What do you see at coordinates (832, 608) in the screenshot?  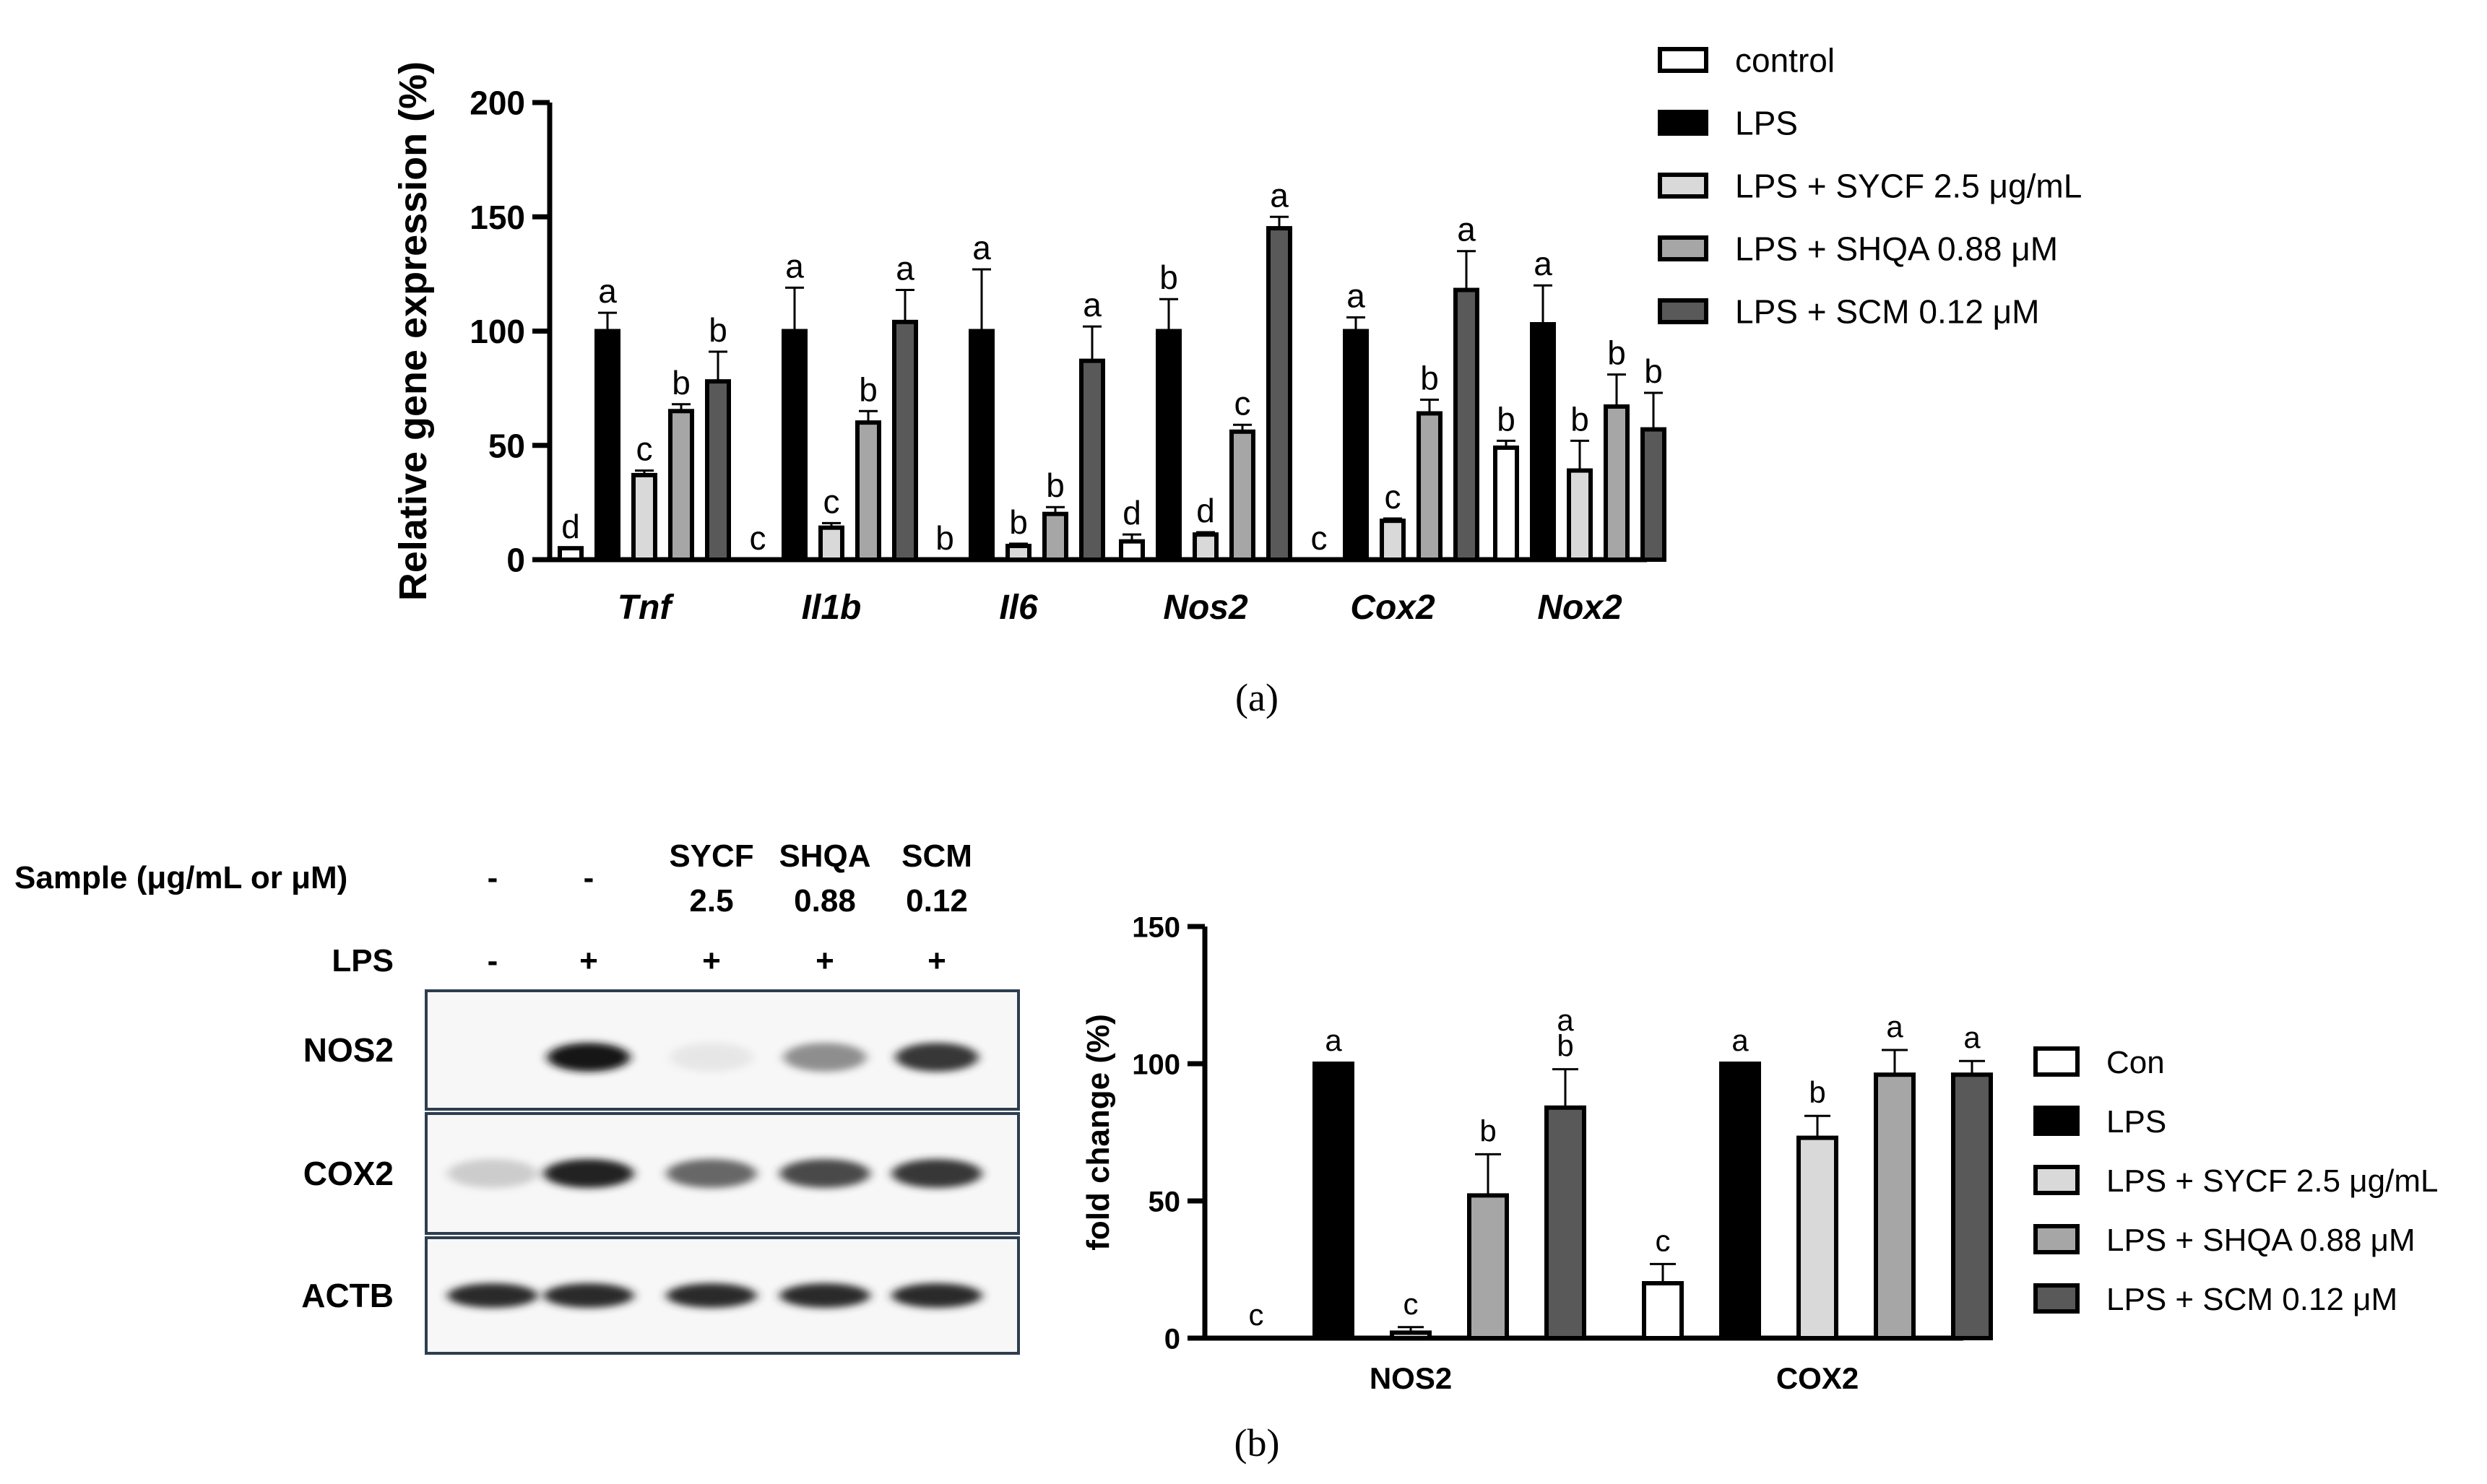 I see `x-category-label: Il1b` at bounding box center [832, 608].